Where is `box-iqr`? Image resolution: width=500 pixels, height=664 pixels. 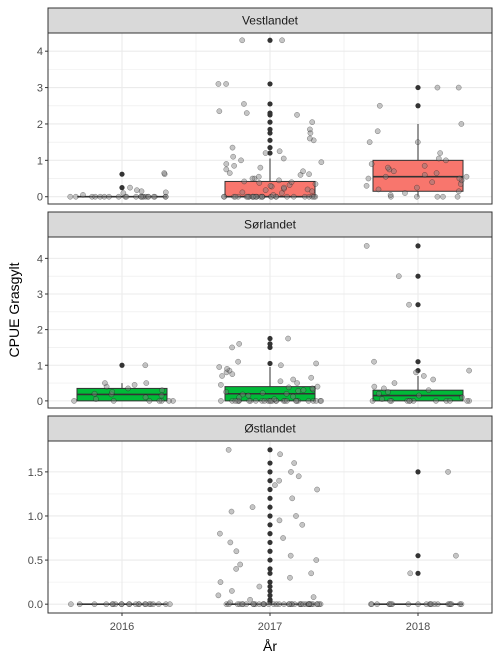
box-iqr is located at coordinates (418, 175).